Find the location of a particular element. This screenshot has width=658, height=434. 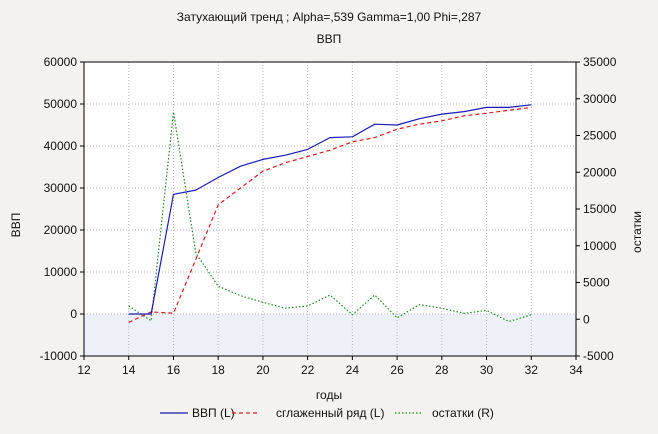

legend: ВВП (L) сглаженный ряд (L) остатки (R) is located at coordinates (327, 413).